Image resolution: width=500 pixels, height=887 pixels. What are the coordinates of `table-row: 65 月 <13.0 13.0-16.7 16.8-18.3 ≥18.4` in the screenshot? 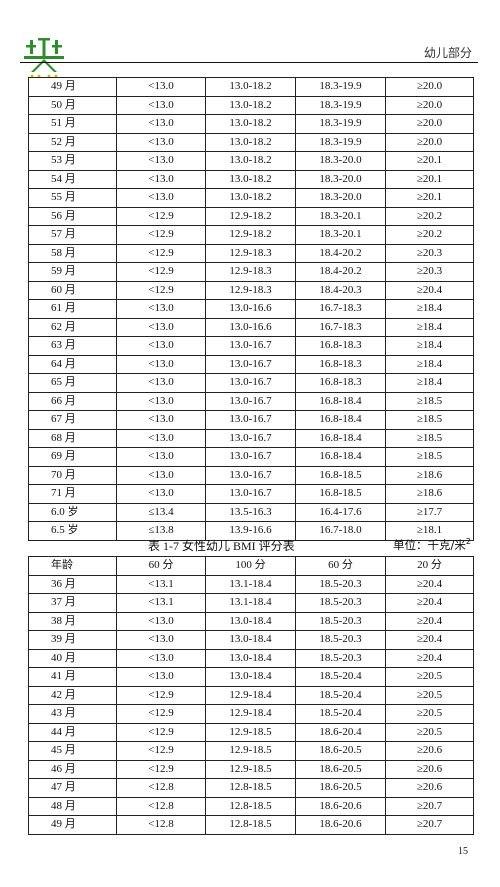 It's located at (251, 383).